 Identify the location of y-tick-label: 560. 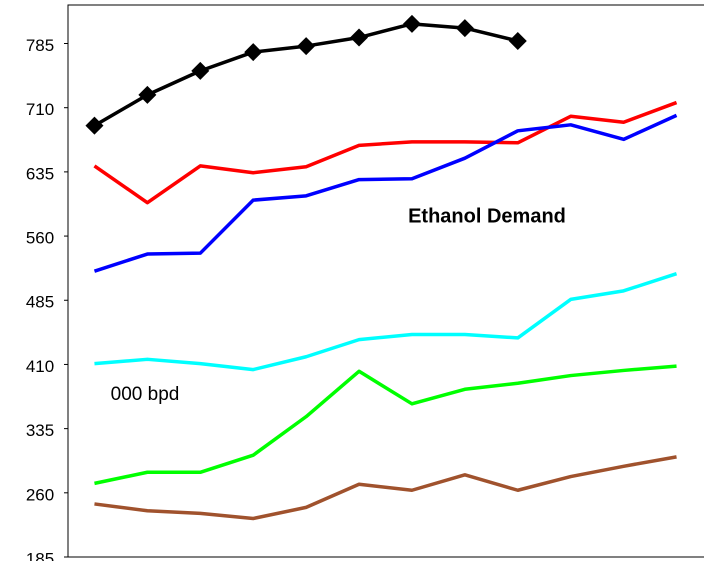
(40, 238).